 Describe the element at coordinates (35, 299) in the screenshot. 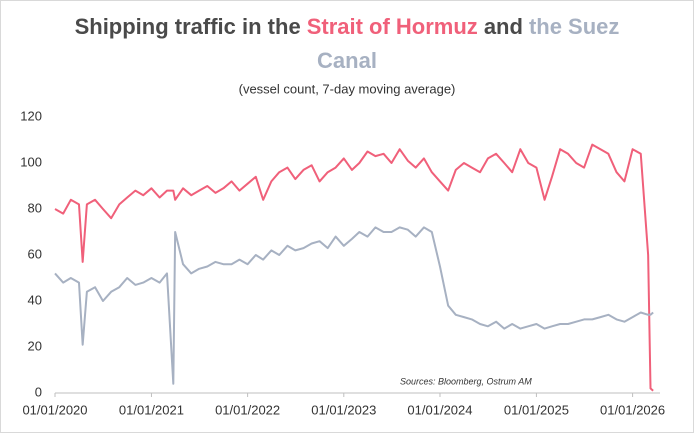

I see `y-tick-label: 40` at that location.